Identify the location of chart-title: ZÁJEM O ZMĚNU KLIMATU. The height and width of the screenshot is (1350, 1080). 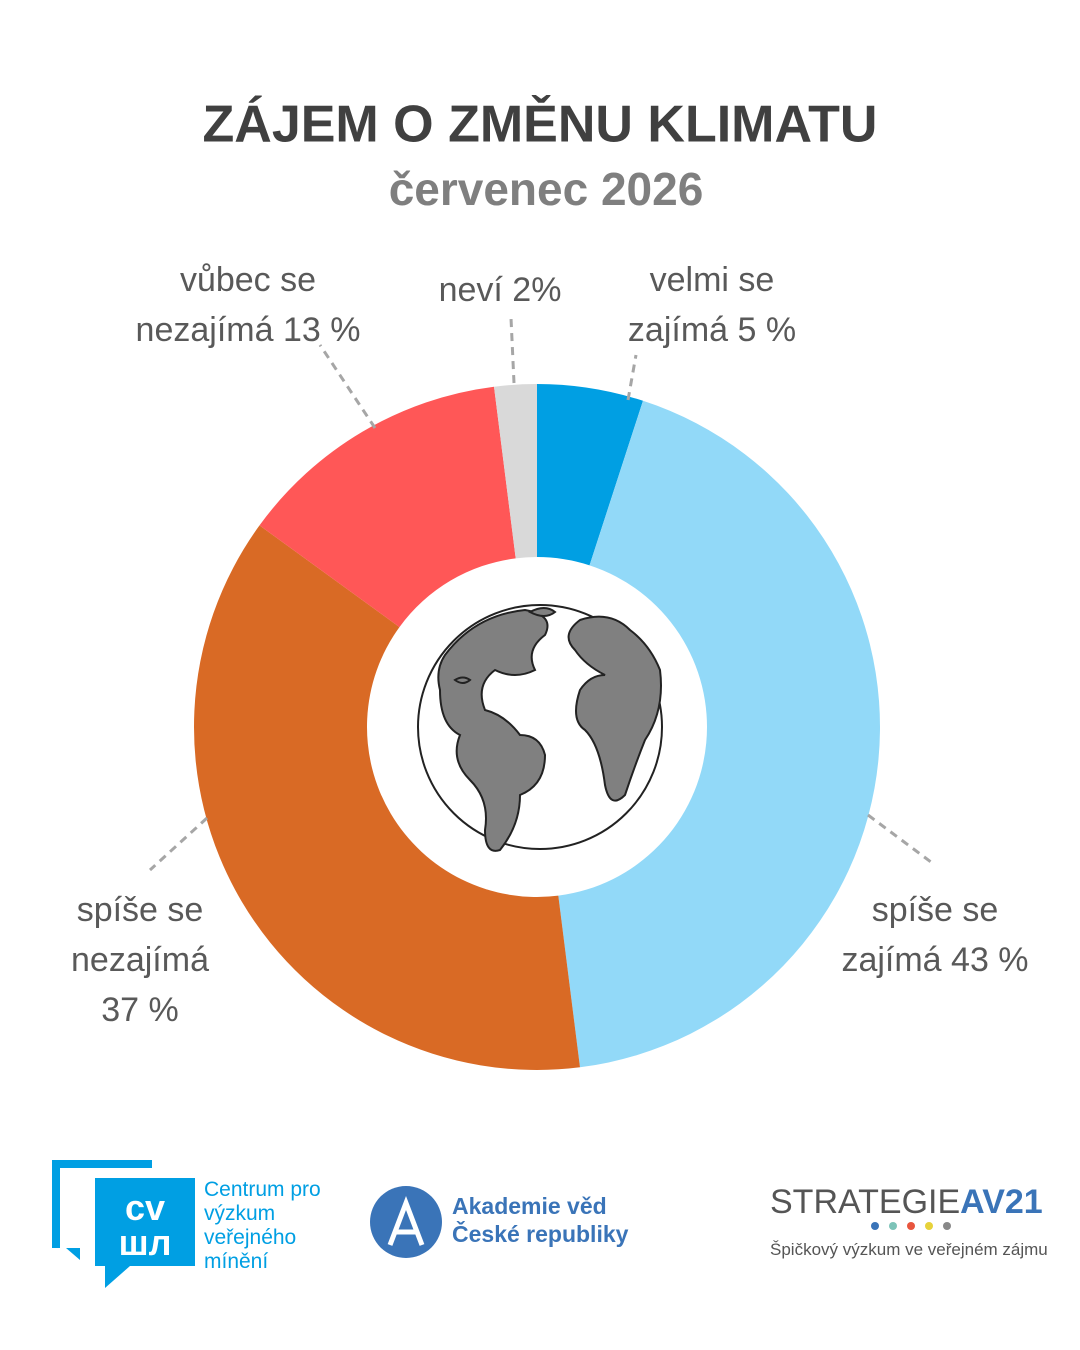
(540, 124).